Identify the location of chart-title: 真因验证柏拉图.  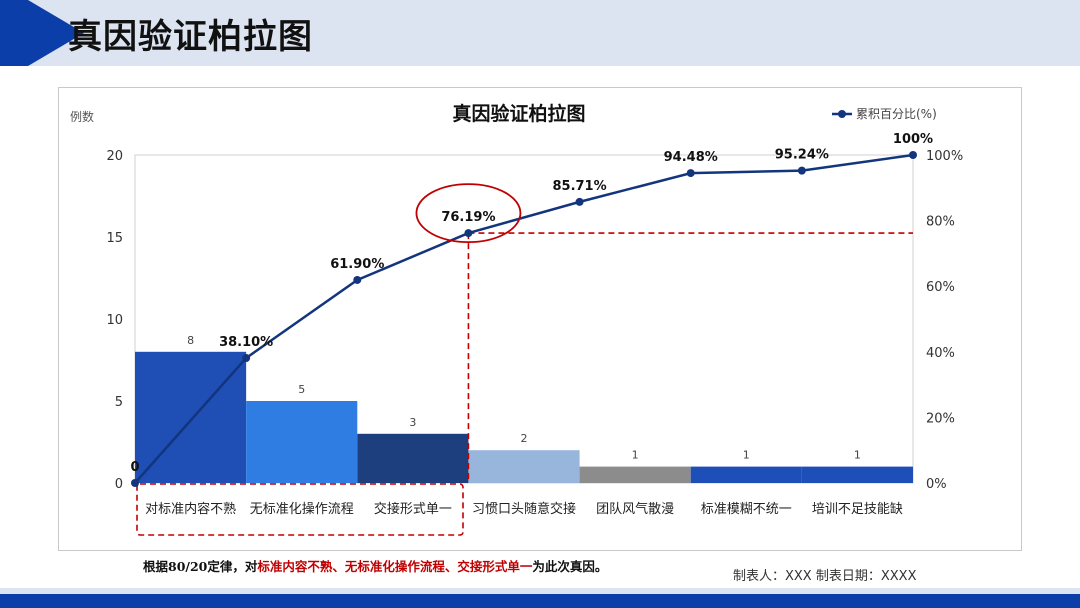
(518, 113).